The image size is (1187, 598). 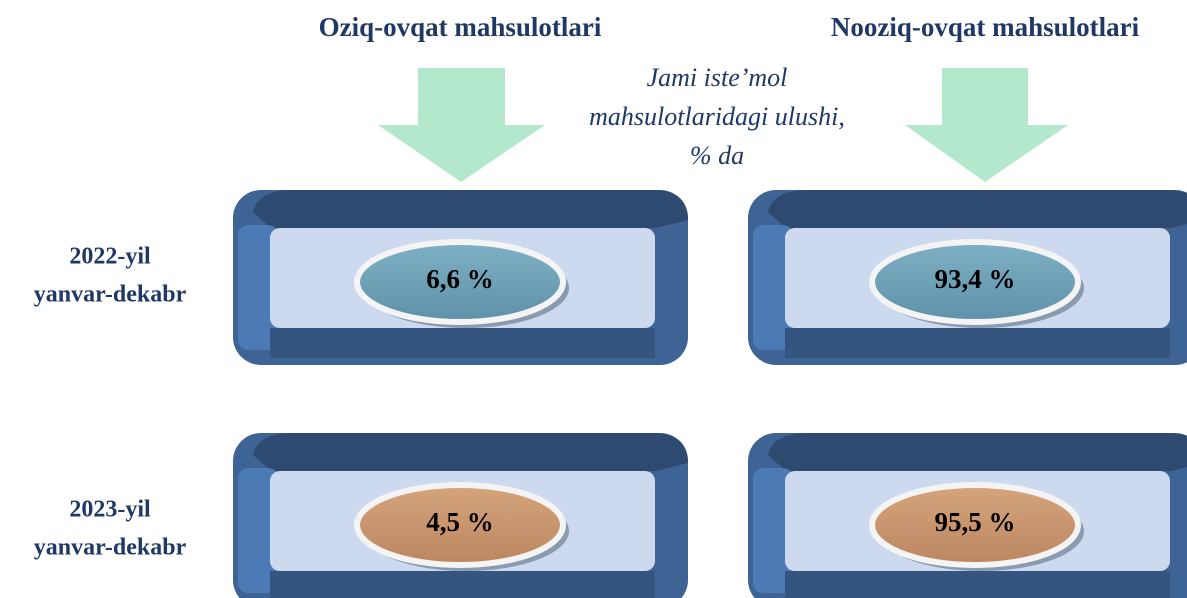 I want to click on note: % da, so click(x=717, y=155).